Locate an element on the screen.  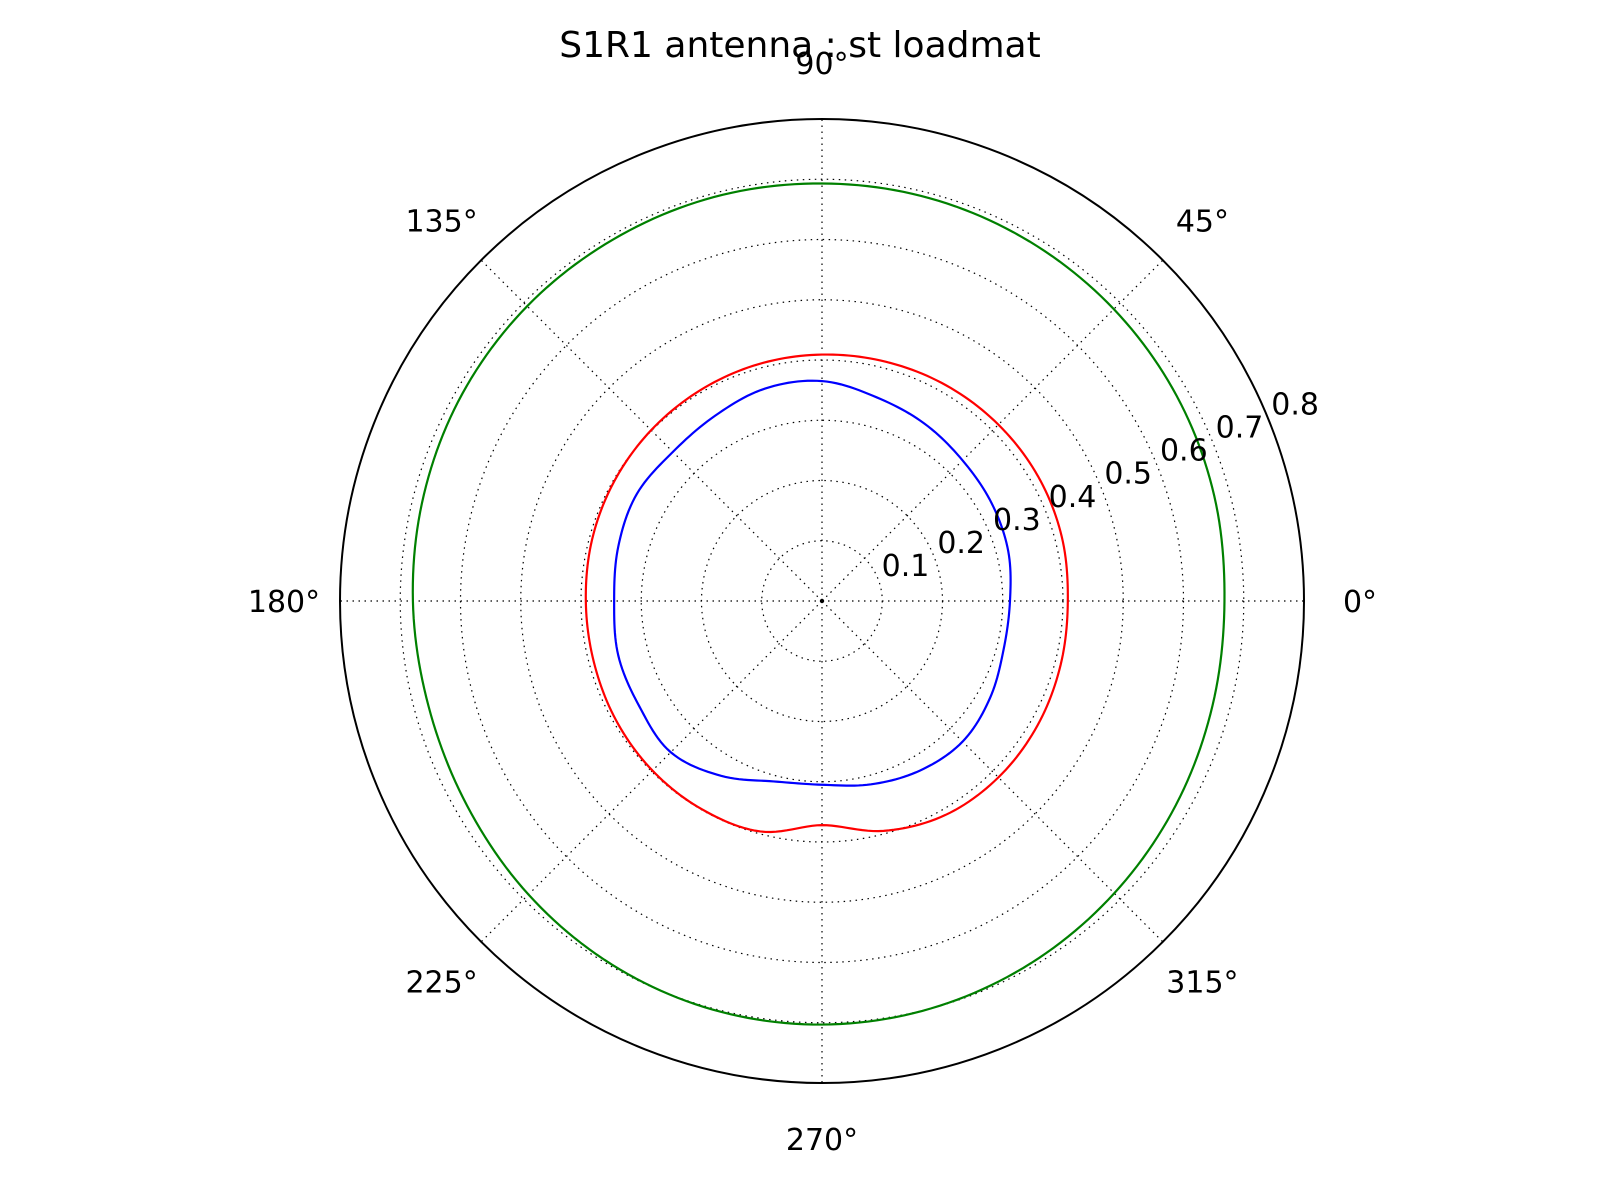
angular-tick-label: 225° is located at coordinates (441, 982).